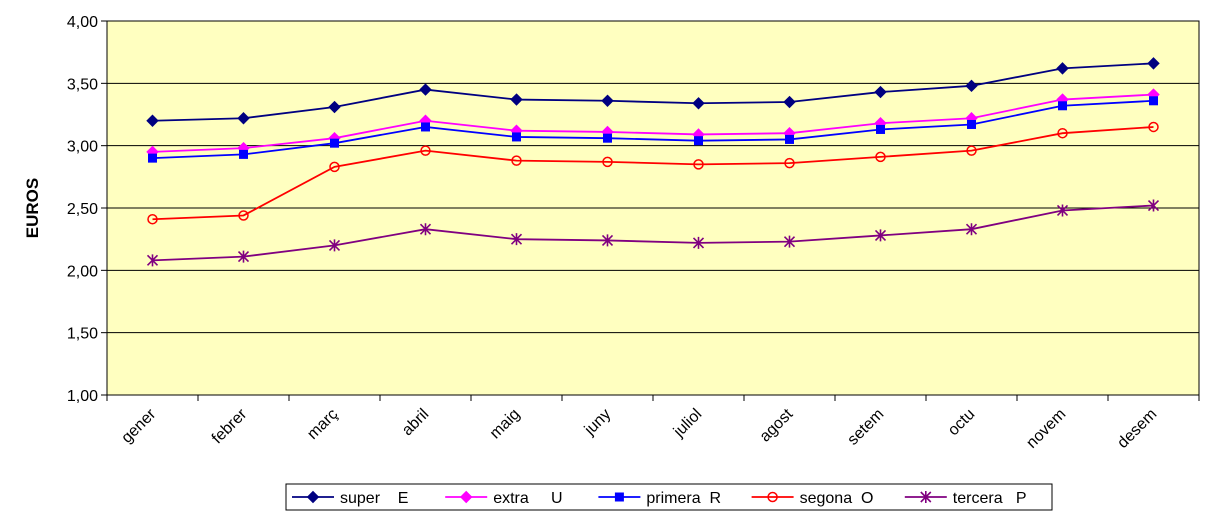  Describe the element at coordinates (82, 147) in the screenshot. I see `y-tick-label: 3,00` at that location.